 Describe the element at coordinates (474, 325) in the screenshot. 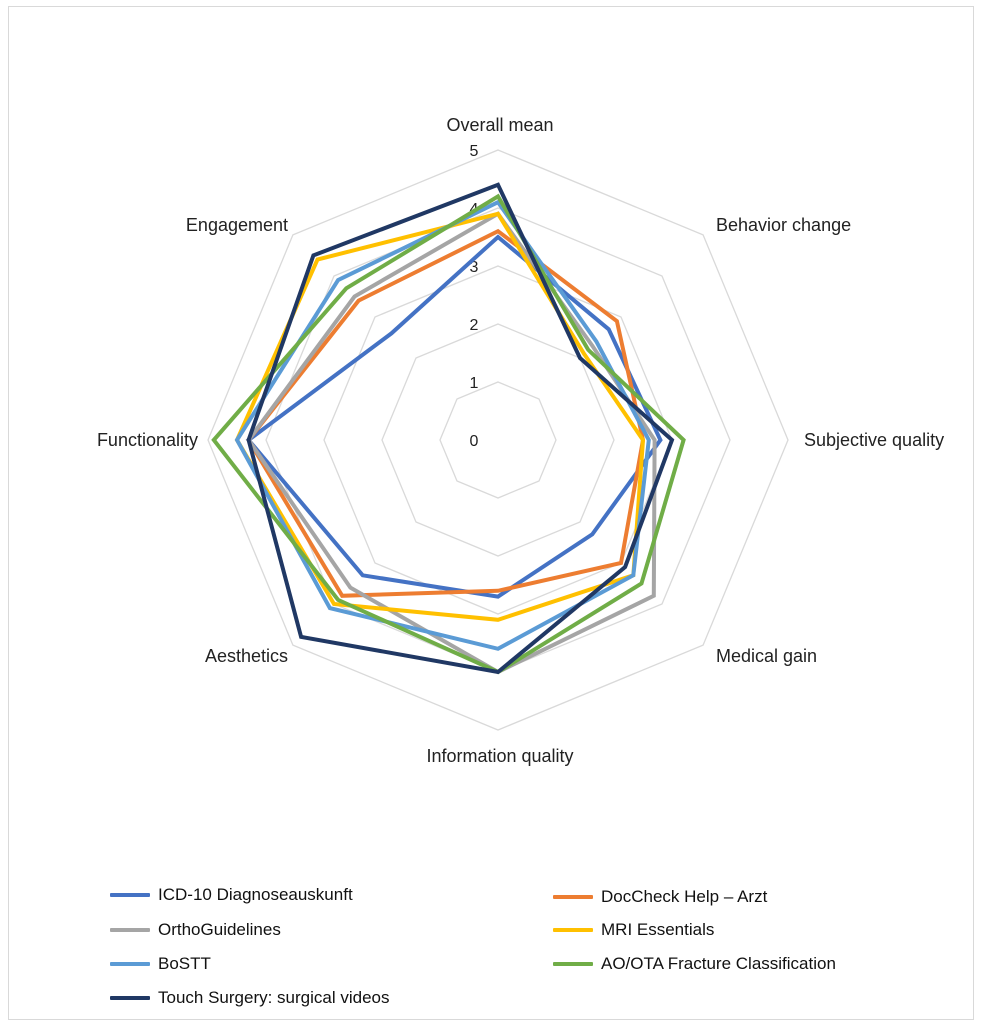

I see `tick-label-2: 2` at that location.